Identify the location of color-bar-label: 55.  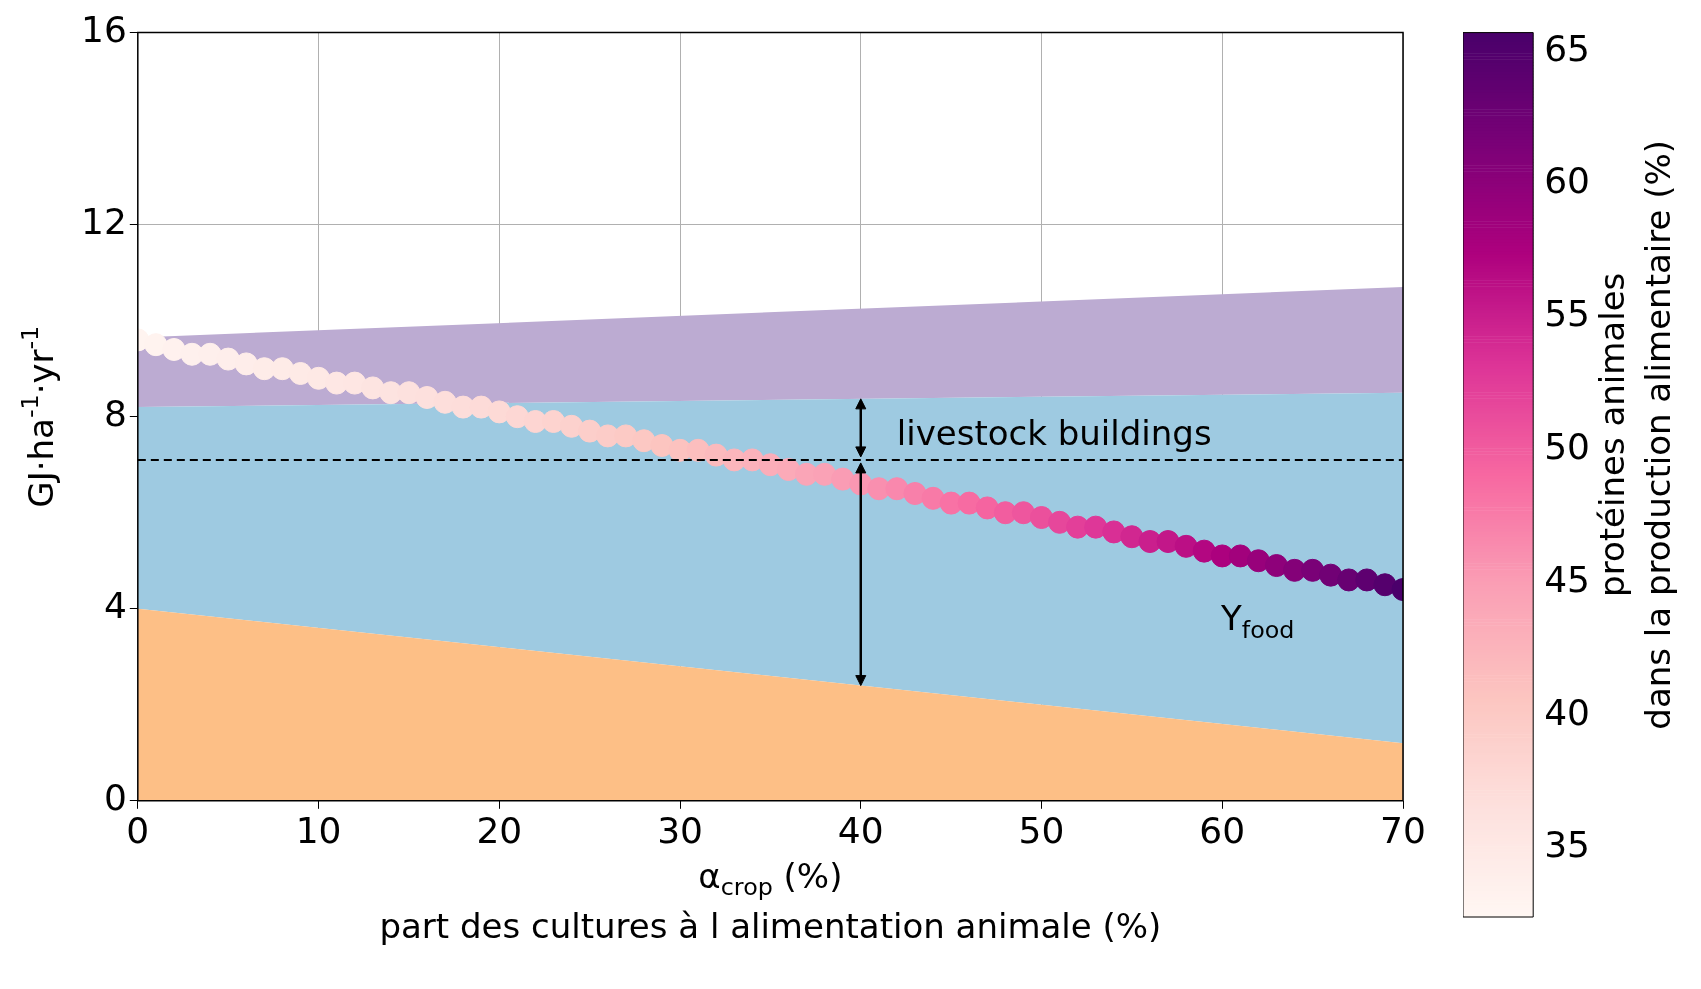
(1567, 314).